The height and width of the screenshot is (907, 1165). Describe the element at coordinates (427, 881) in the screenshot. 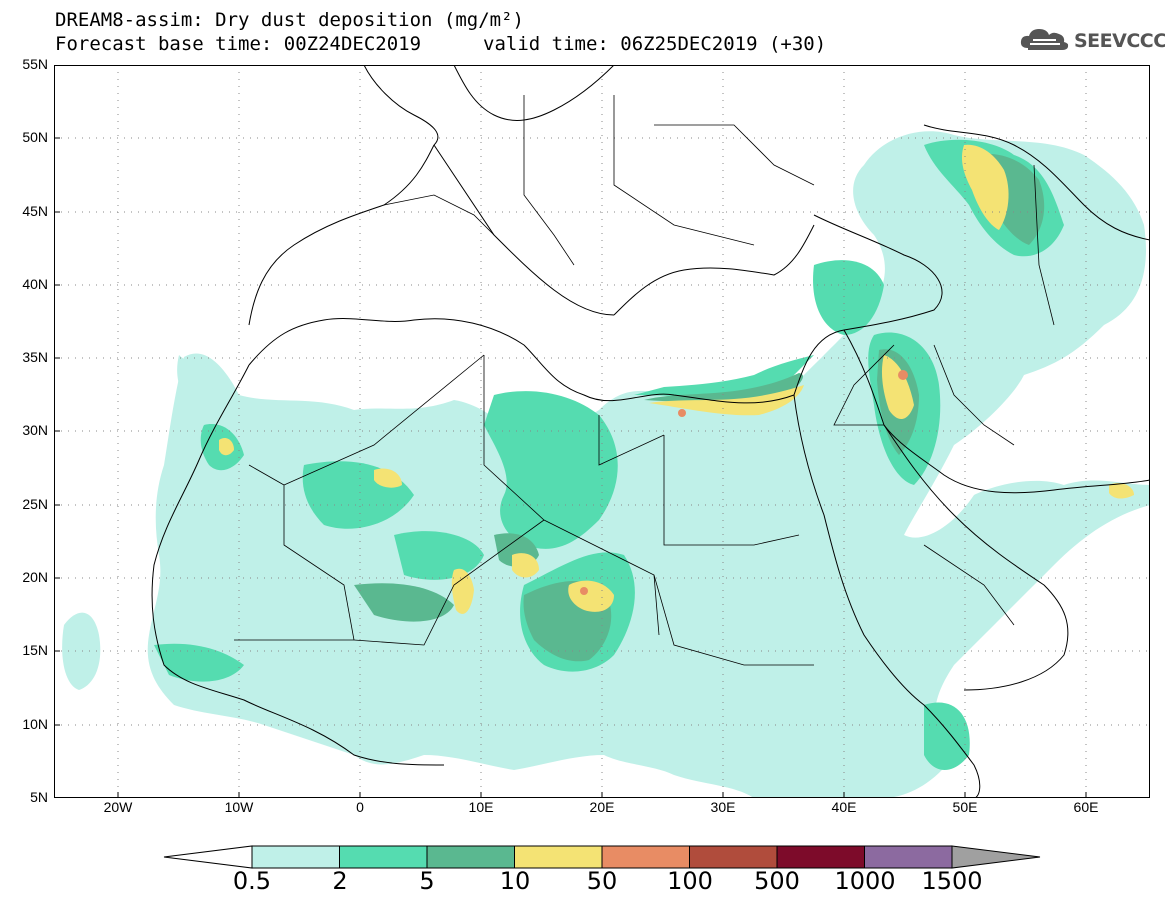

I see `colorbar-label: 5` at that location.